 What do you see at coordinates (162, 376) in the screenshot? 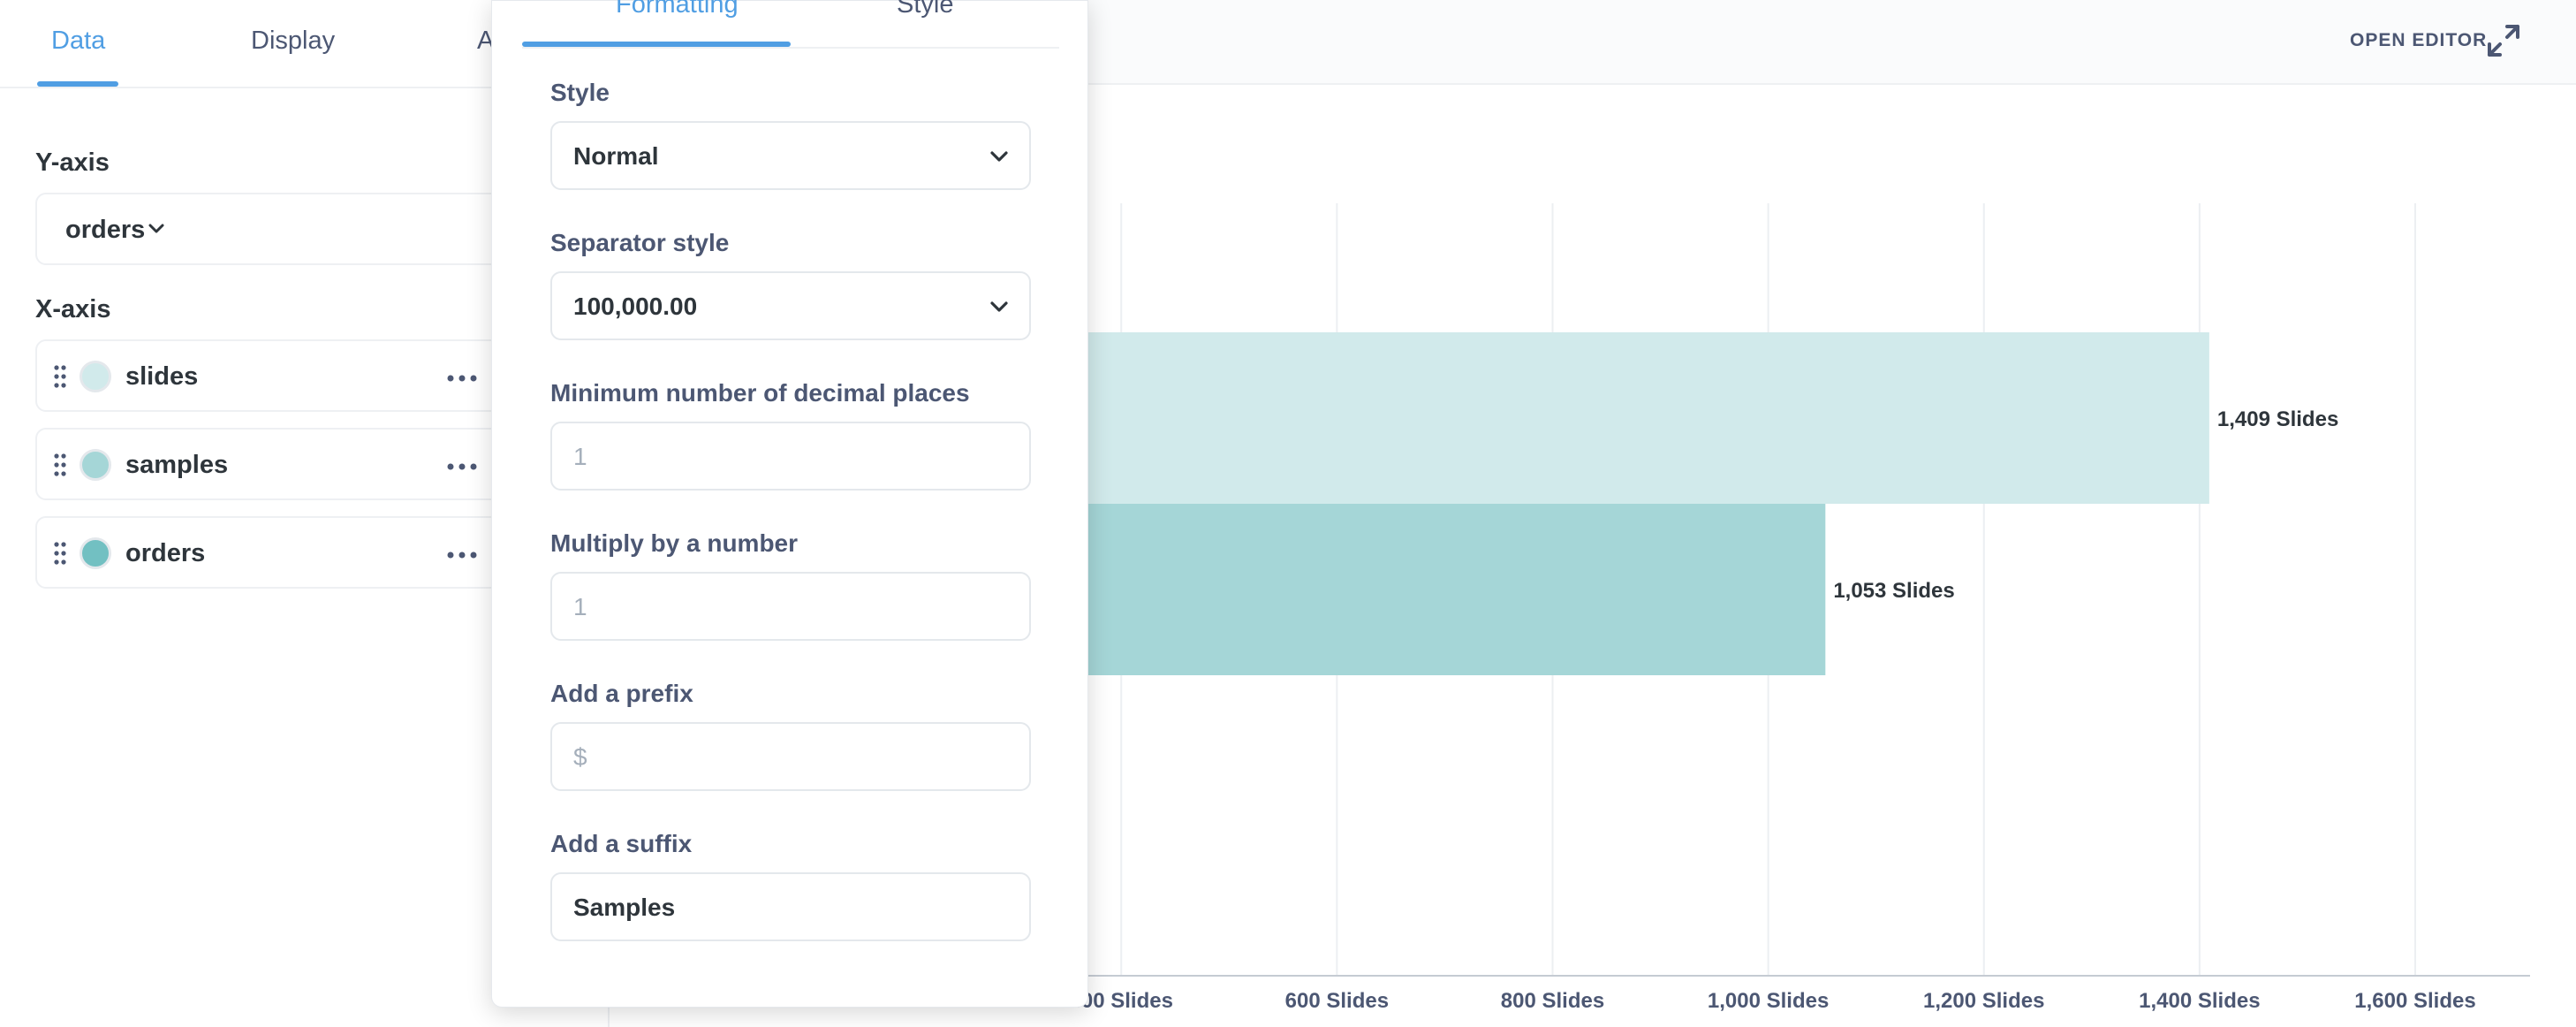
I see `series-label: slides` at bounding box center [162, 376].